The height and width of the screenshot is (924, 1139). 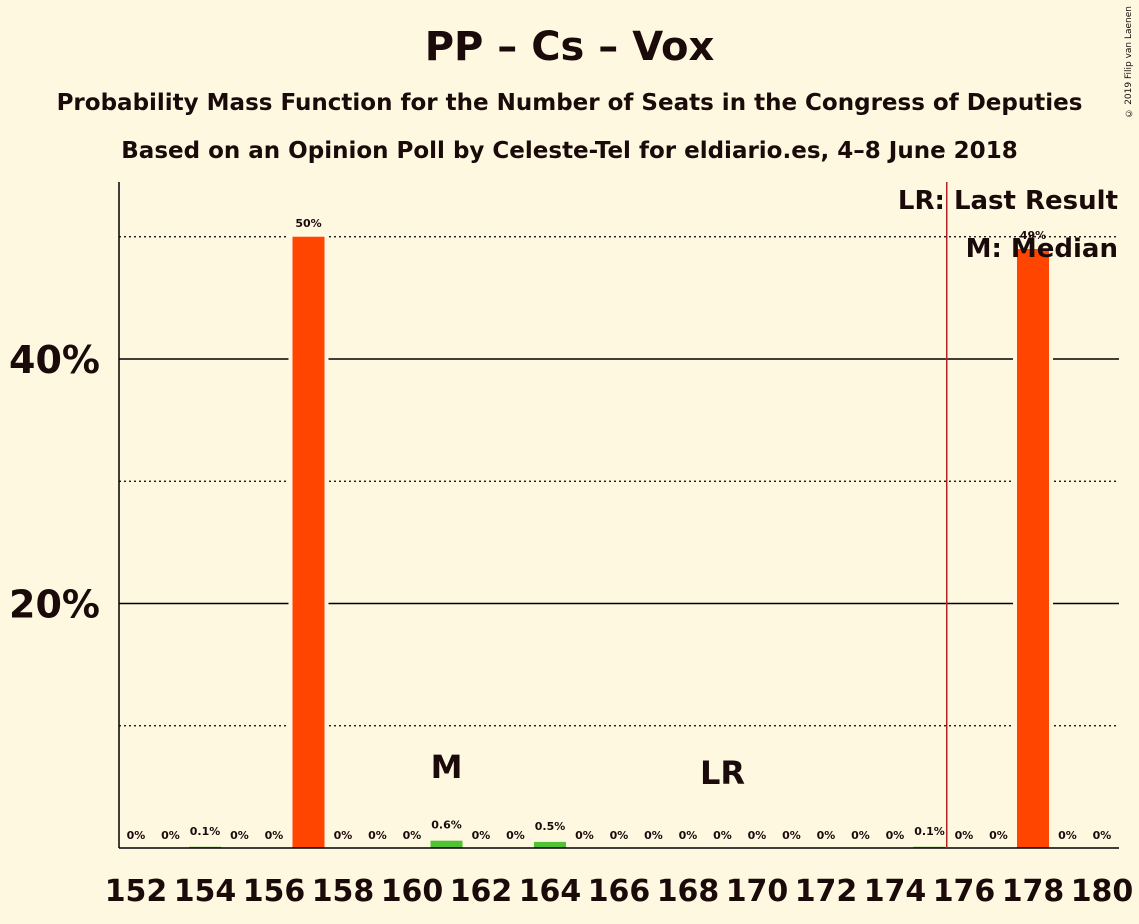 I want to click on value-label: 49%, so click(x=1033, y=235).